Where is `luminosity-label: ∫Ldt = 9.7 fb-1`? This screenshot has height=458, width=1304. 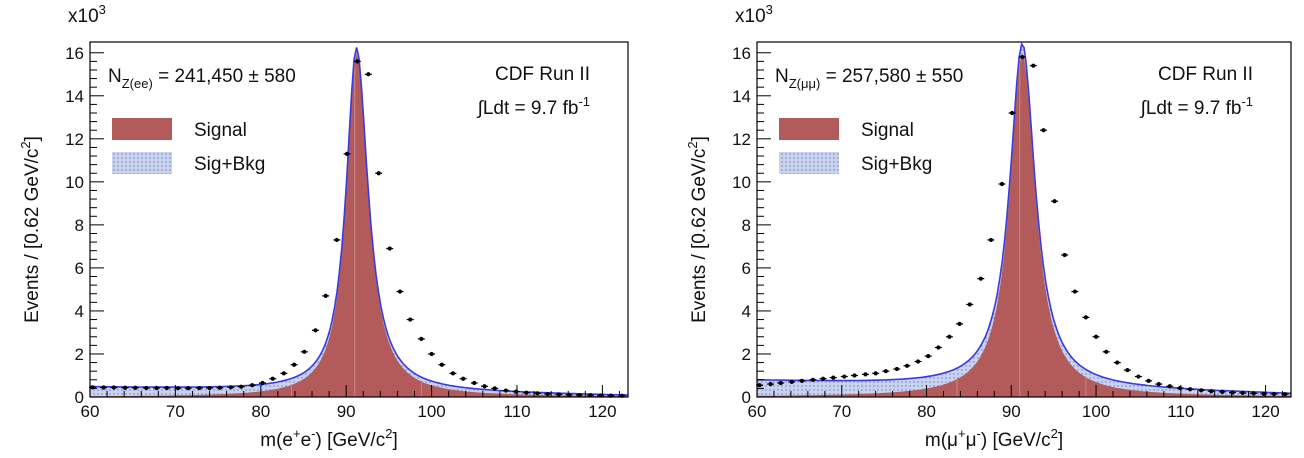 luminosity-label: ∫Ldt = 9.7 fb-1 is located at coordinates (1196, 106).